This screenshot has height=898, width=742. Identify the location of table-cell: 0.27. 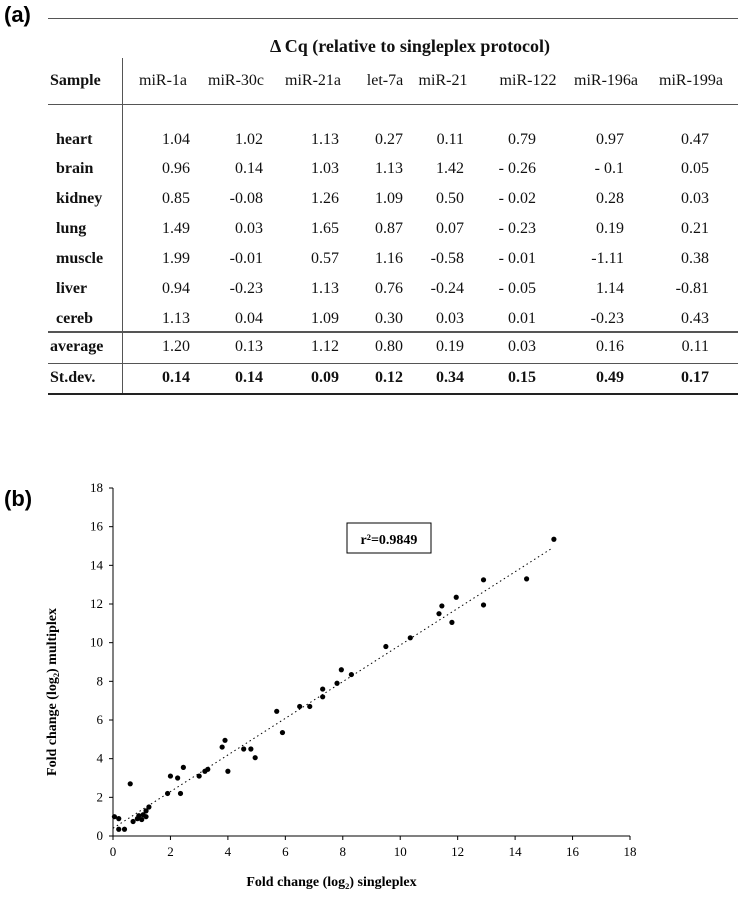
(389, 139).